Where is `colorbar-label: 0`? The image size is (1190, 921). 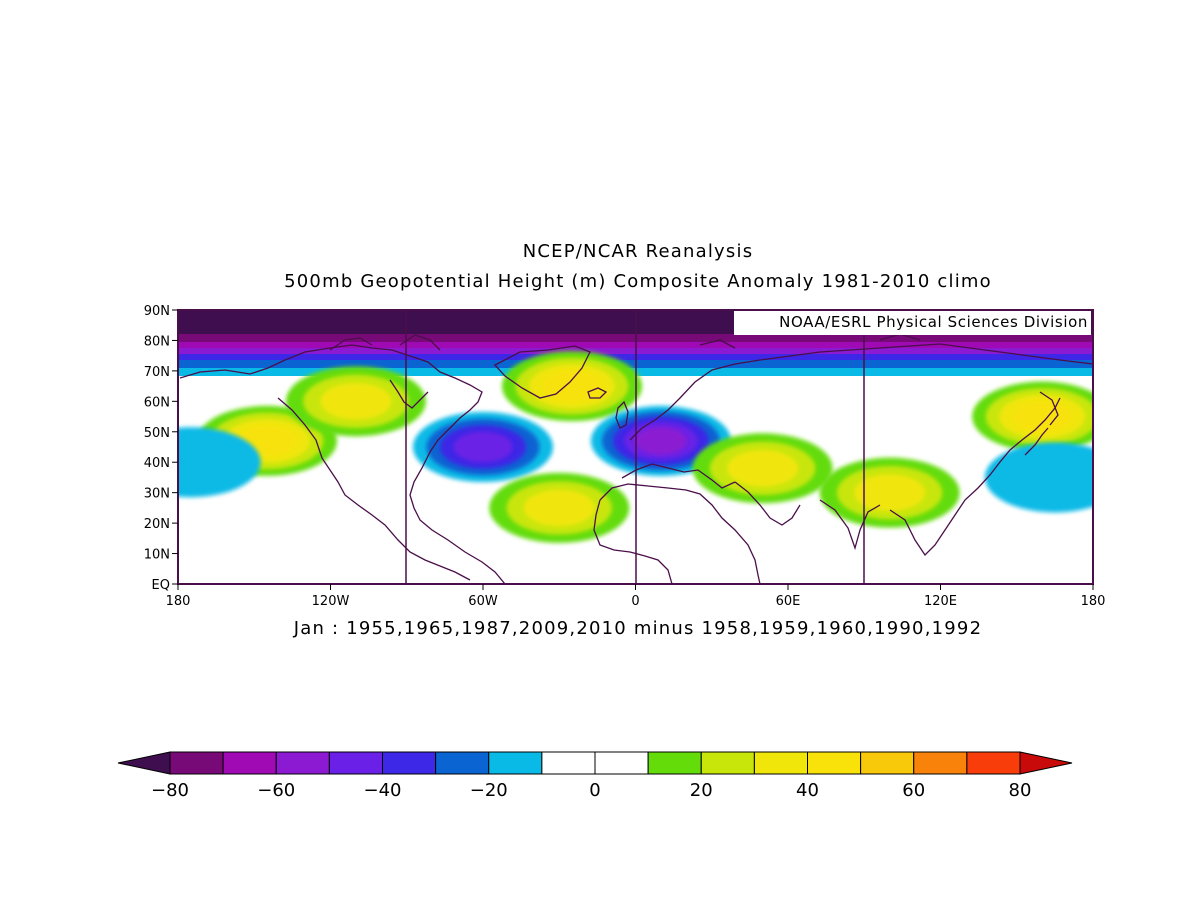 colorbar-label: 0 is located at coordinates (594, 790).